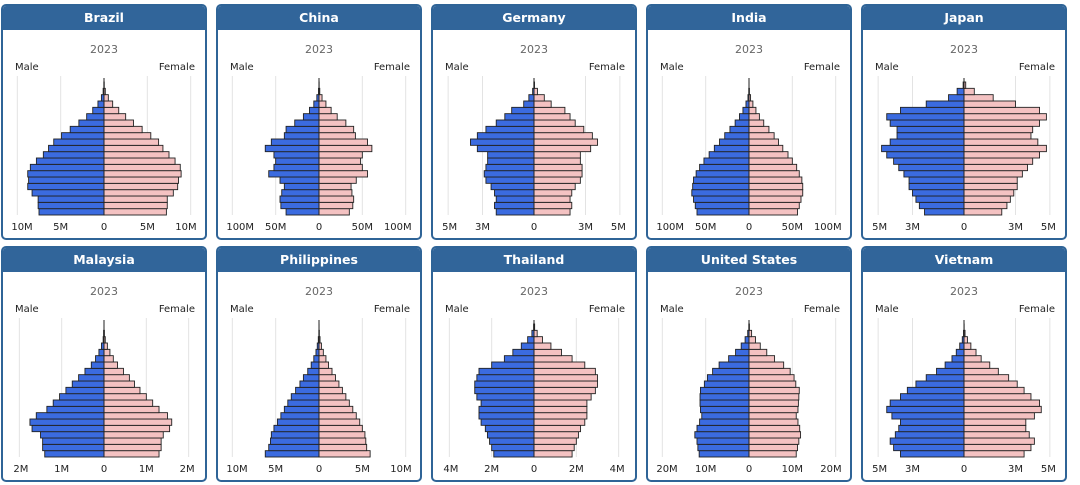 This screenshot has width=1080, height=485. I want to click on panel-title: Germany, so click(534, 18).